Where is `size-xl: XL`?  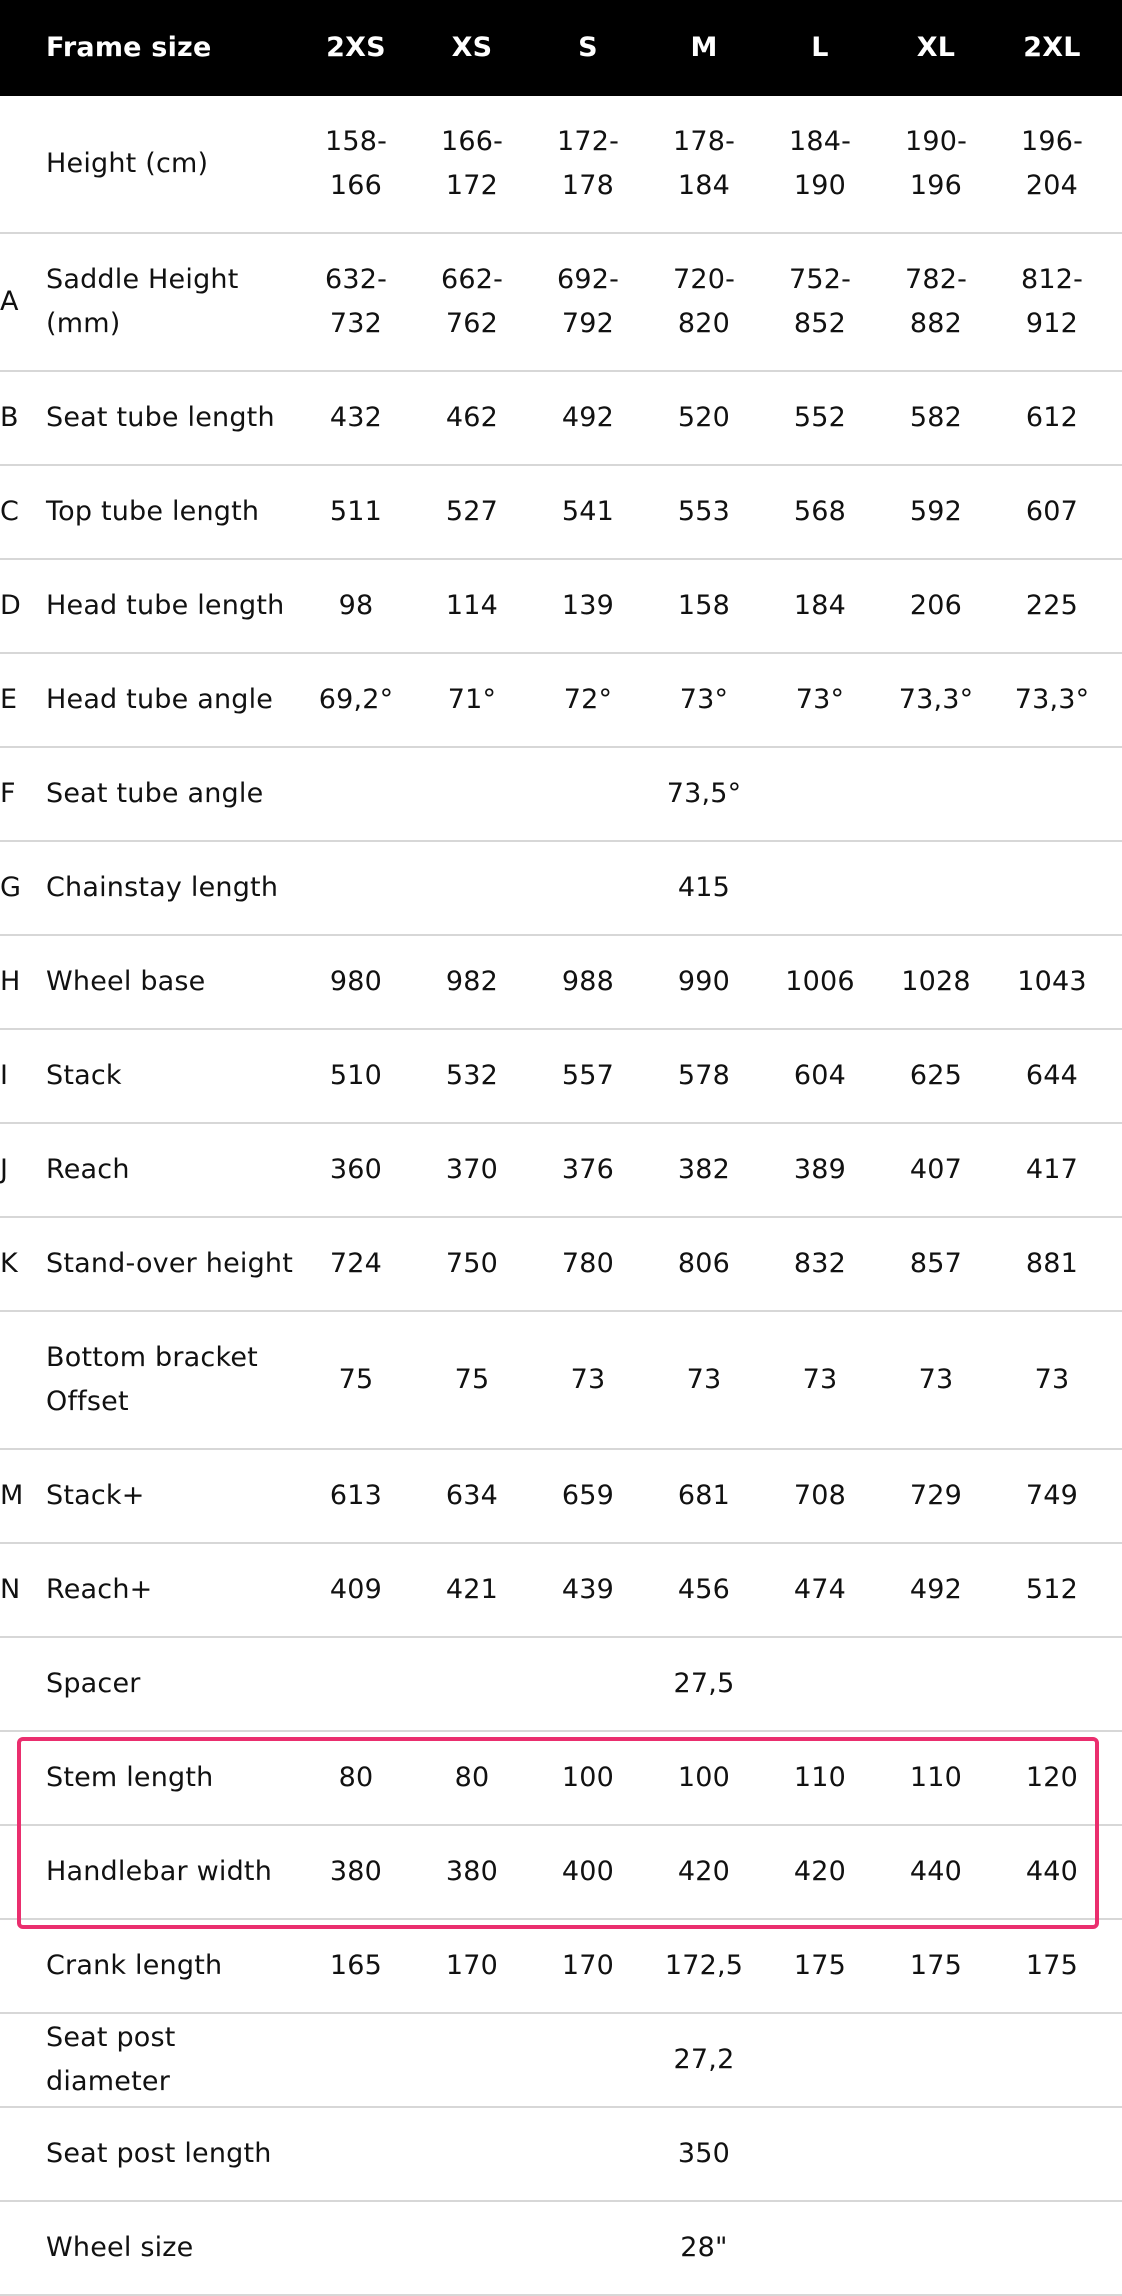 size-xl: XL is located at coordinates (936, 47).